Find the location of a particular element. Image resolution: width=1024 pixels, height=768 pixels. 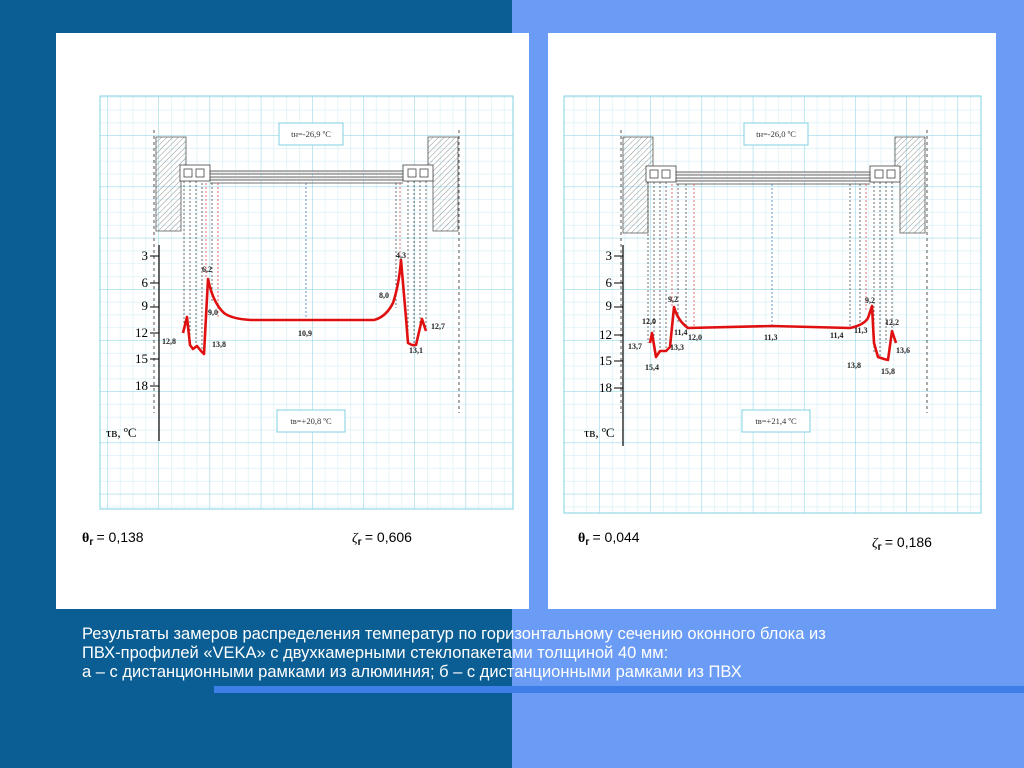

value-label-b-1: 13,7 is located at coordinates (635, 346).